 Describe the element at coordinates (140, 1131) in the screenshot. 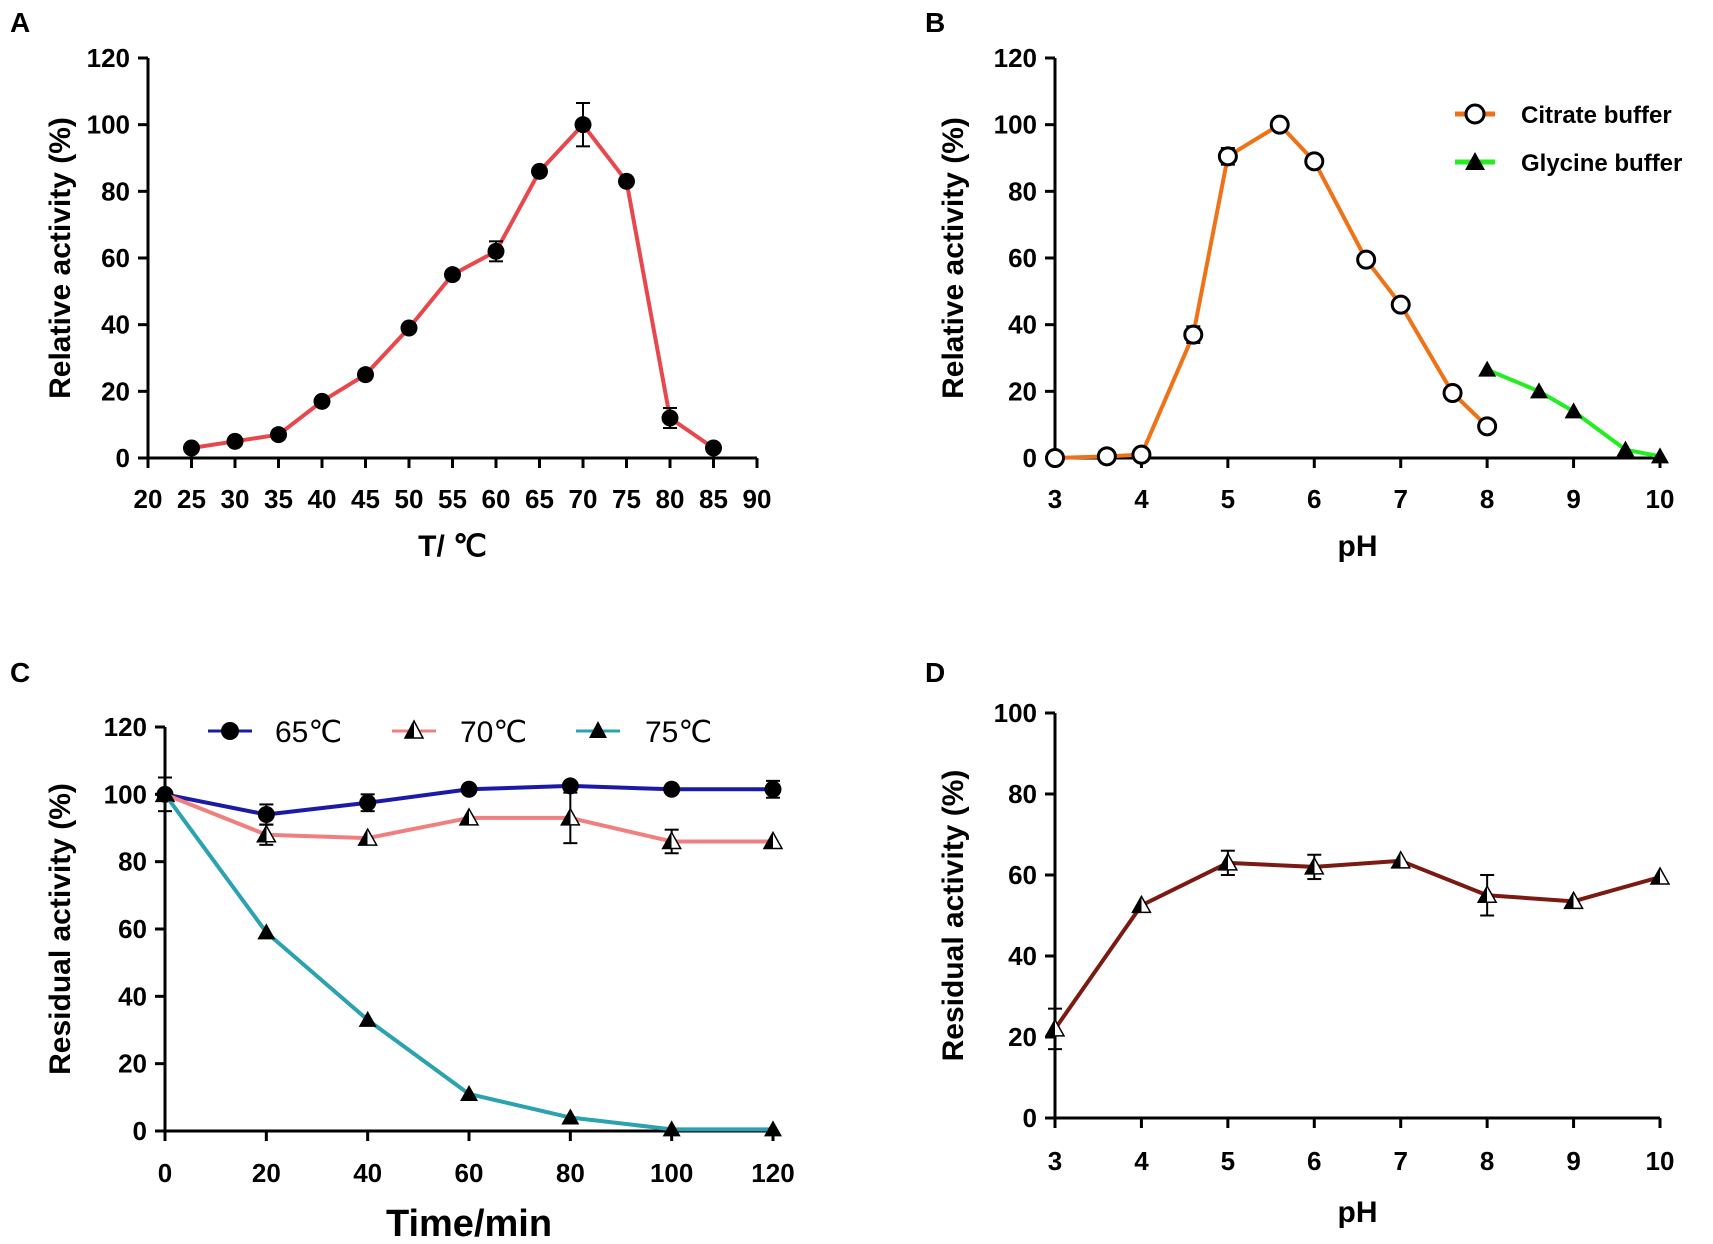

I see `panel-c-y-tick-label: 0` at that location.